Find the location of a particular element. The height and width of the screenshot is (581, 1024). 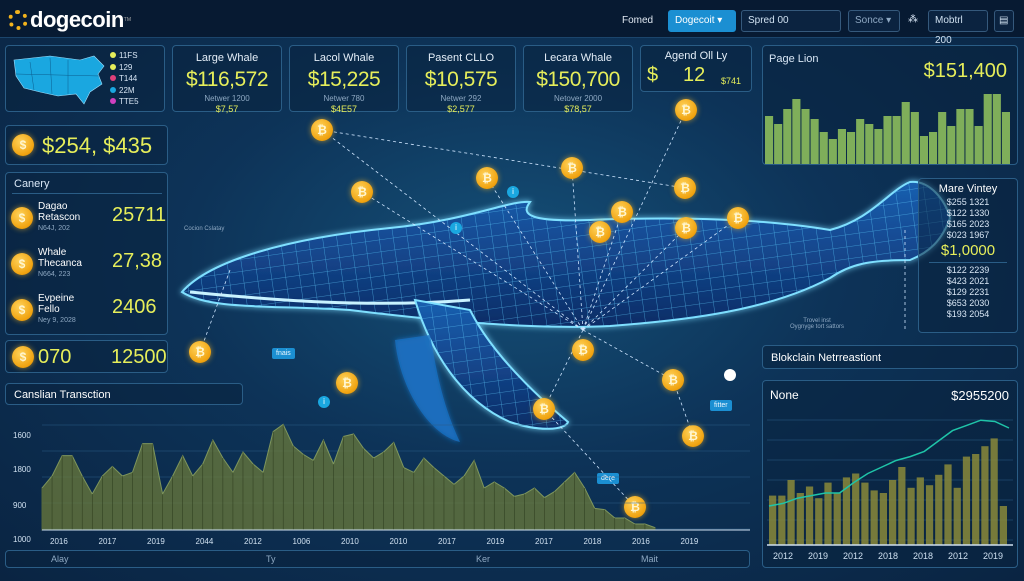

none-bar-line-chart: 2012 2019 2012 2018 2018 2012 2019 is located at coordinates (890, 490).